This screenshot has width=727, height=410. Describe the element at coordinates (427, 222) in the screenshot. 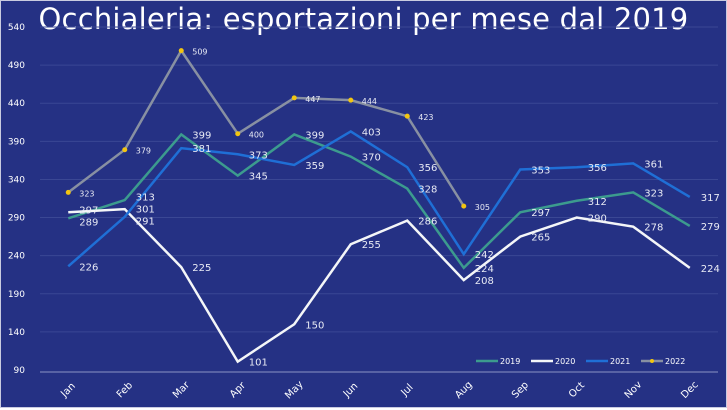

I see `data-label-2020: 286` at that location.